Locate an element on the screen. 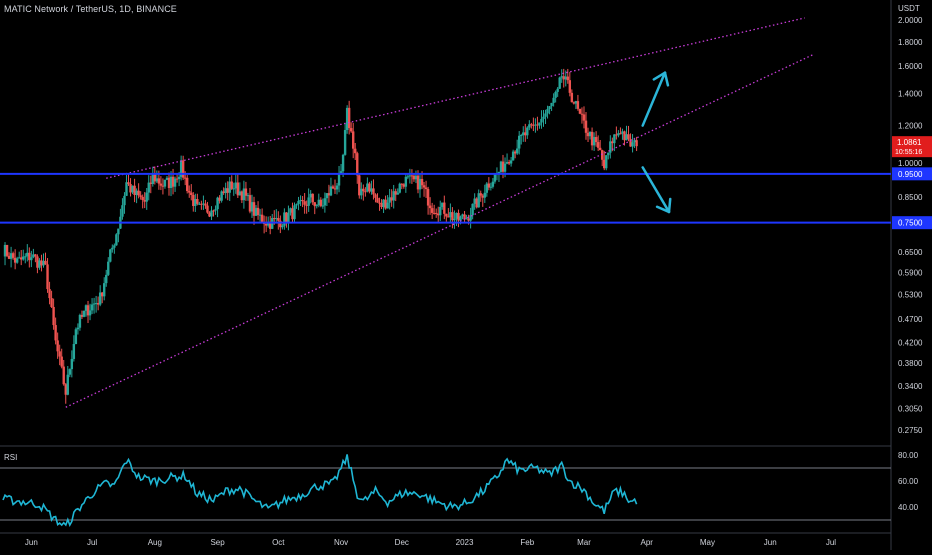  price-tick-label: 1.4000 is located at coordinates (910, 94).